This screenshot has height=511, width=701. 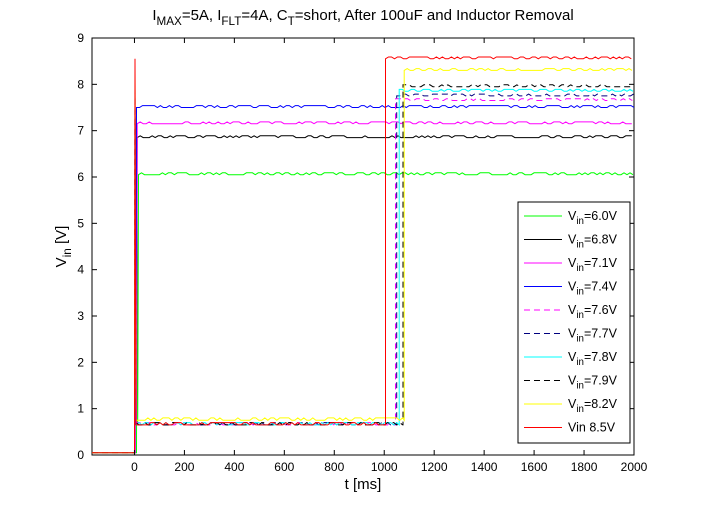 I want to click on y-tick-label: 2, so click(x=80, y=362).